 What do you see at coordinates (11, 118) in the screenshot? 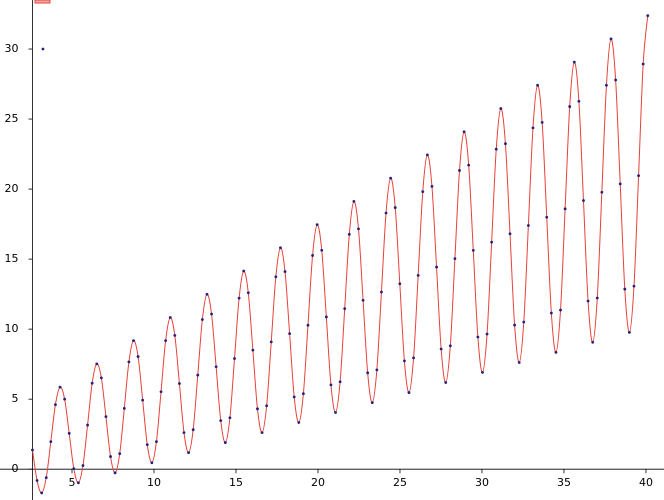
I see `y-tick-label: 25` at bounding box center [11, 118].